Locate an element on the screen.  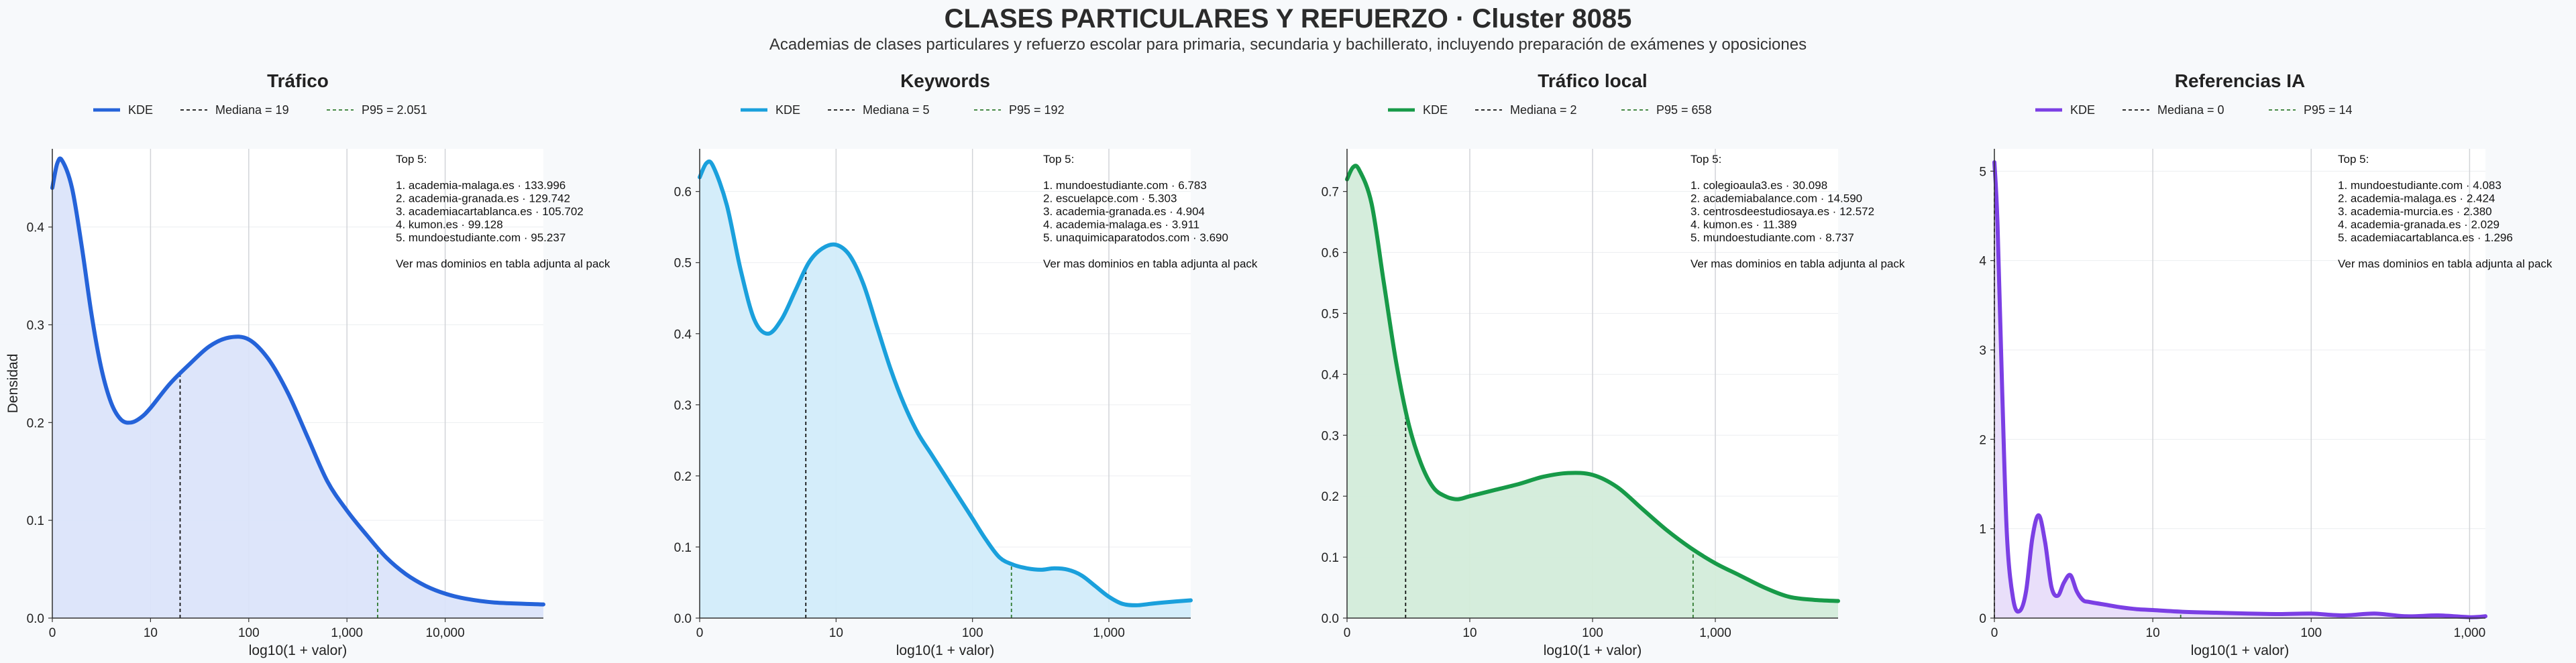
y-tick-label: 2 is located at coordinates (1982, 440).